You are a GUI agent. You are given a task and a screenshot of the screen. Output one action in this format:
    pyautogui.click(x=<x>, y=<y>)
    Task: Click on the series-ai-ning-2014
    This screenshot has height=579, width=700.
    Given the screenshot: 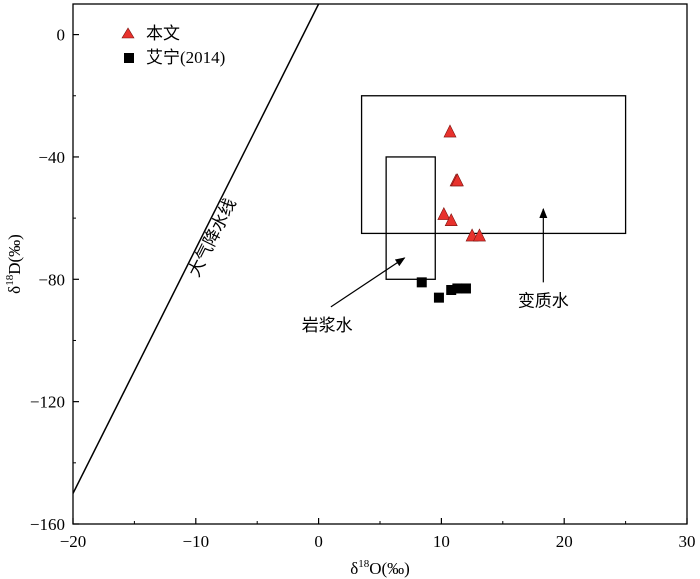 What is the action you would take?
    pyautogui.click(x=443, y=290)
    